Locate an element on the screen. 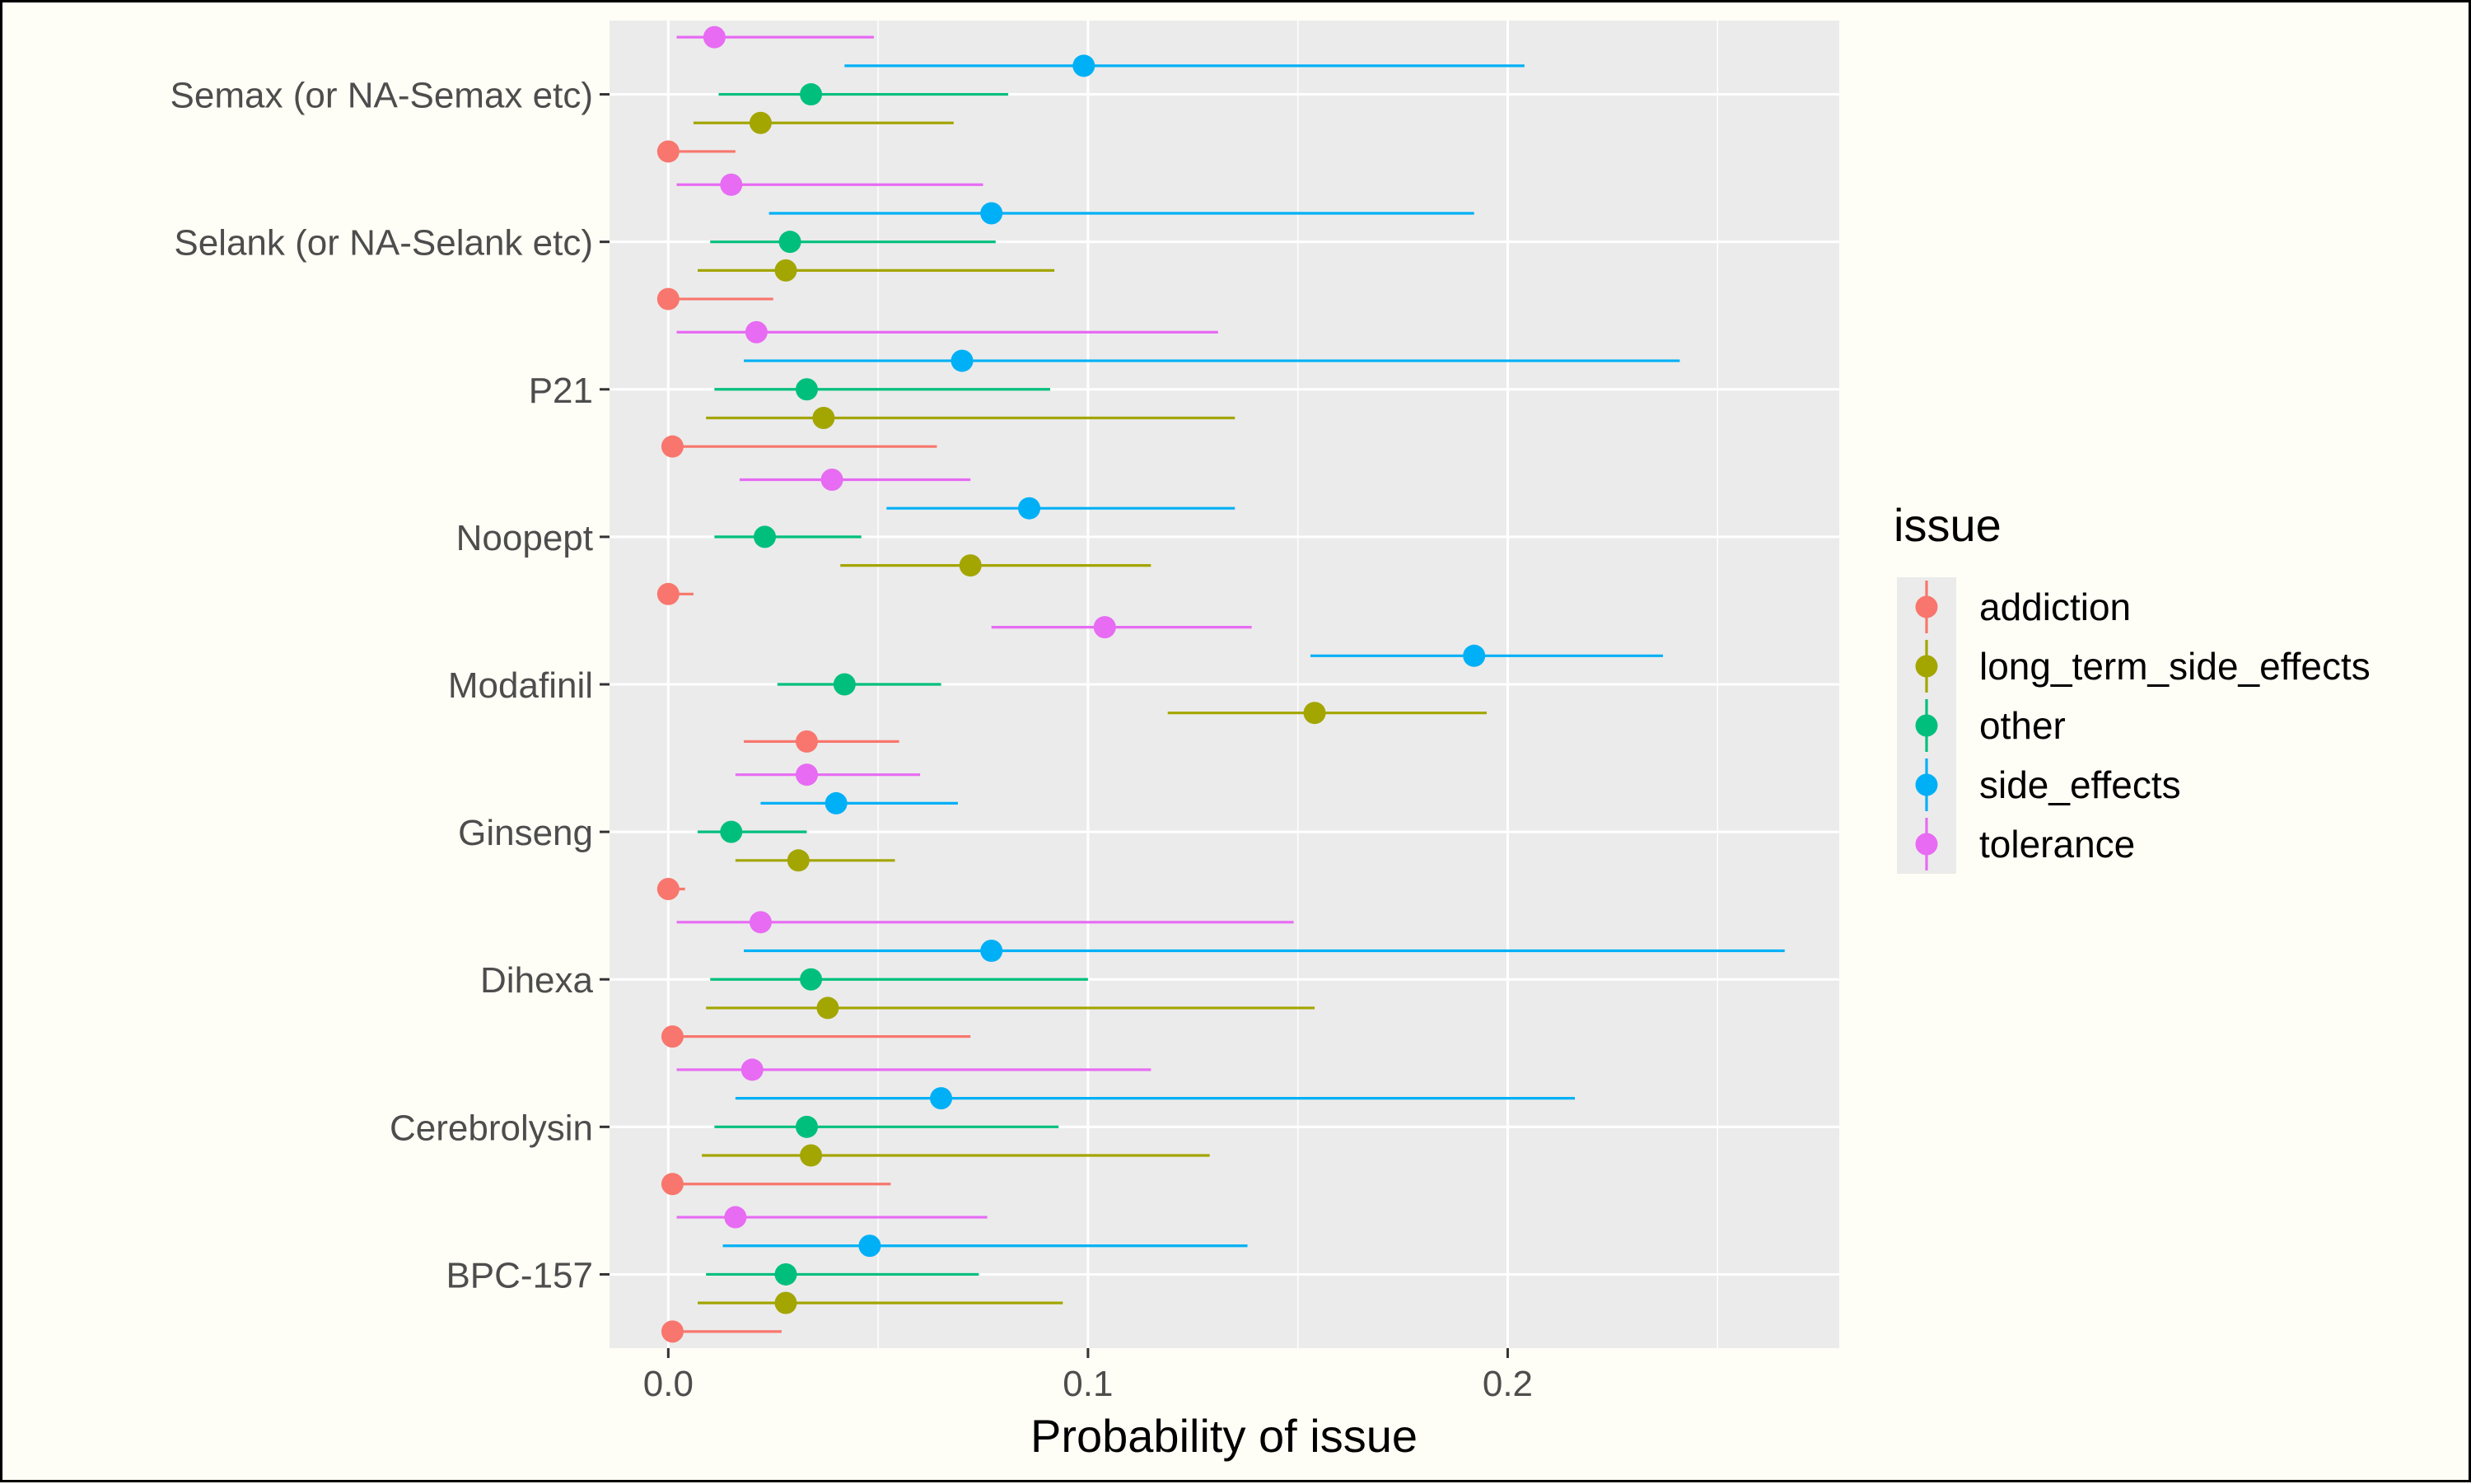 Image resolution: width=2471 pixels, height=1484 pixels. series-other is located at coordinates (893, 684).